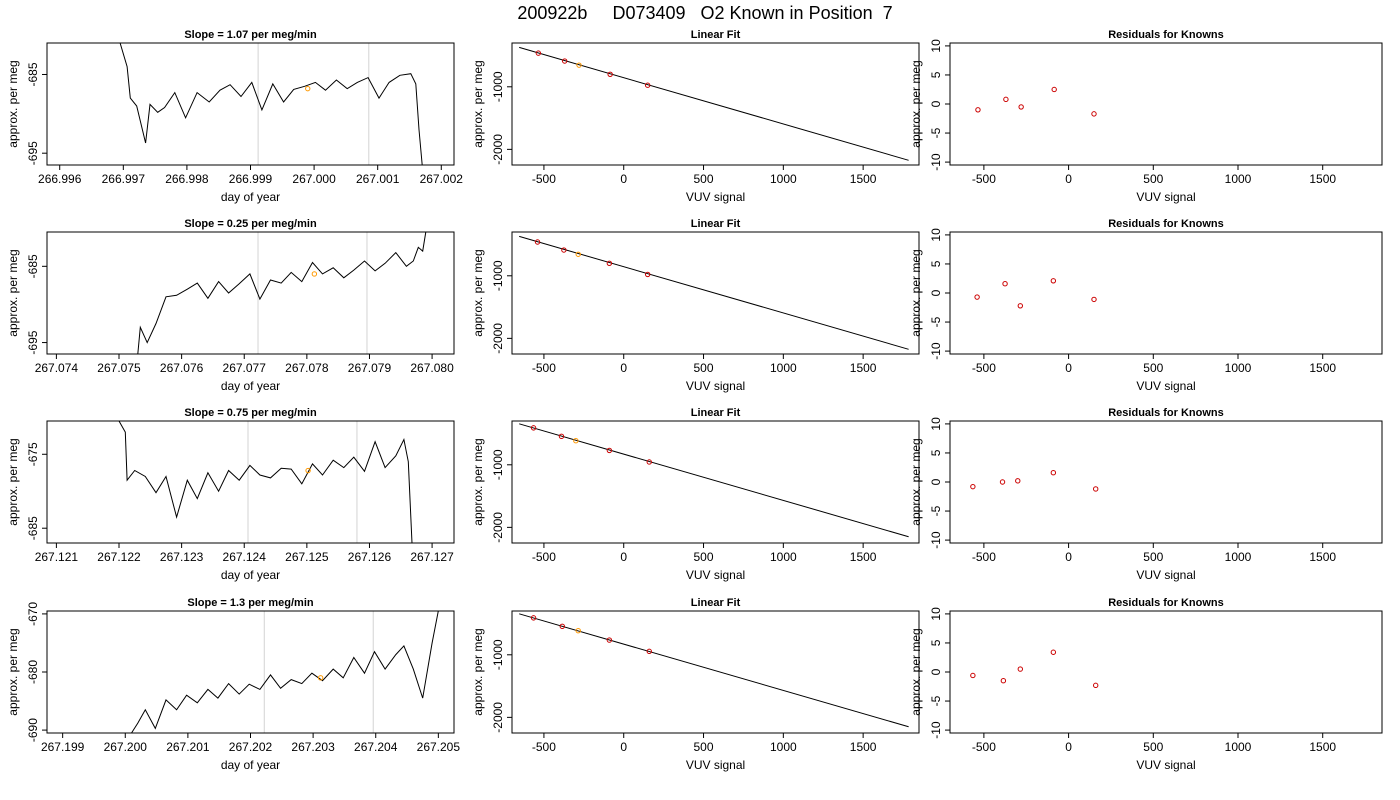 The width and height of the screenshot is (1400, 800). I want to click on x-tick-label: 267.076, so click(182, 368).